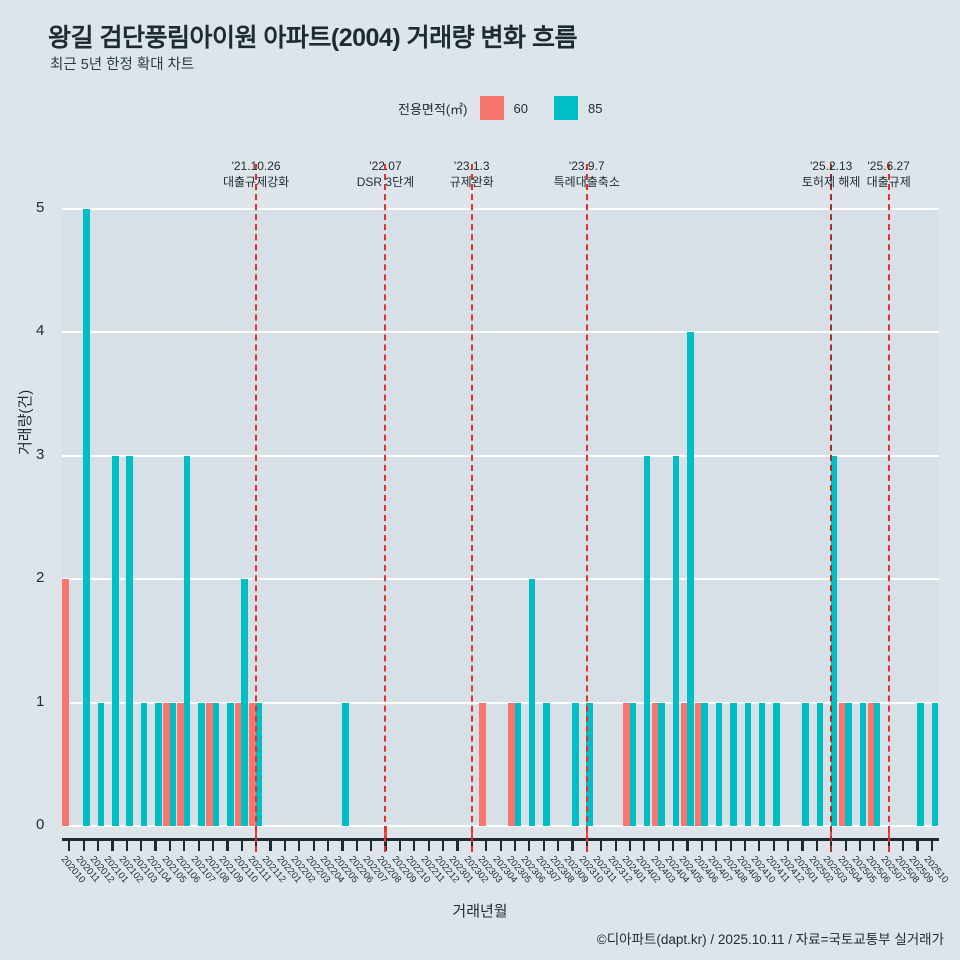 This screenshot has width=960, height=960. I want to click on annotation-text: 토허제 해제, so click(831, 182).